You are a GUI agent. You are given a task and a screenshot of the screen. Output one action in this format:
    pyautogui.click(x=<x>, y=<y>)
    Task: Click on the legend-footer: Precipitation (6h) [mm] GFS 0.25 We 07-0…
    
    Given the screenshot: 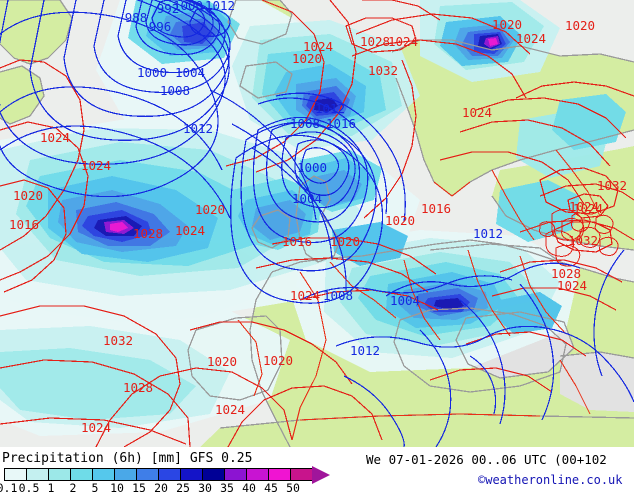 What is the action you would take?
    pyautogui.click(x=317, y=471)
    